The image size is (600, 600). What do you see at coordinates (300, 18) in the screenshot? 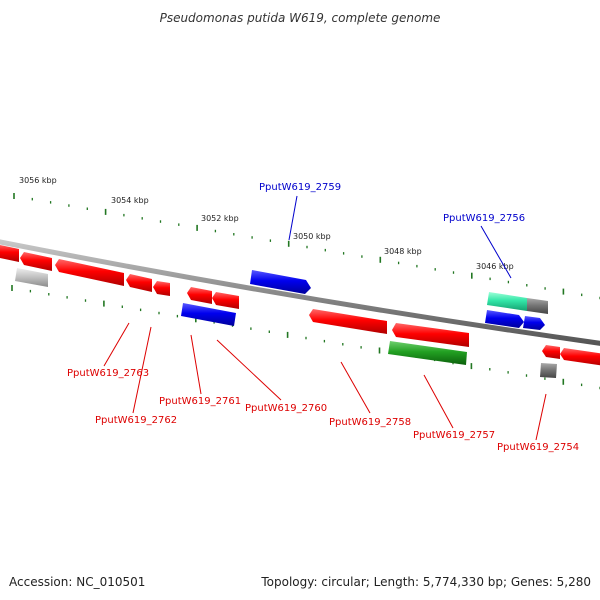
I see `map-title: Pseudomonas putida W619, complete genome` at bounding box center [300, 18].